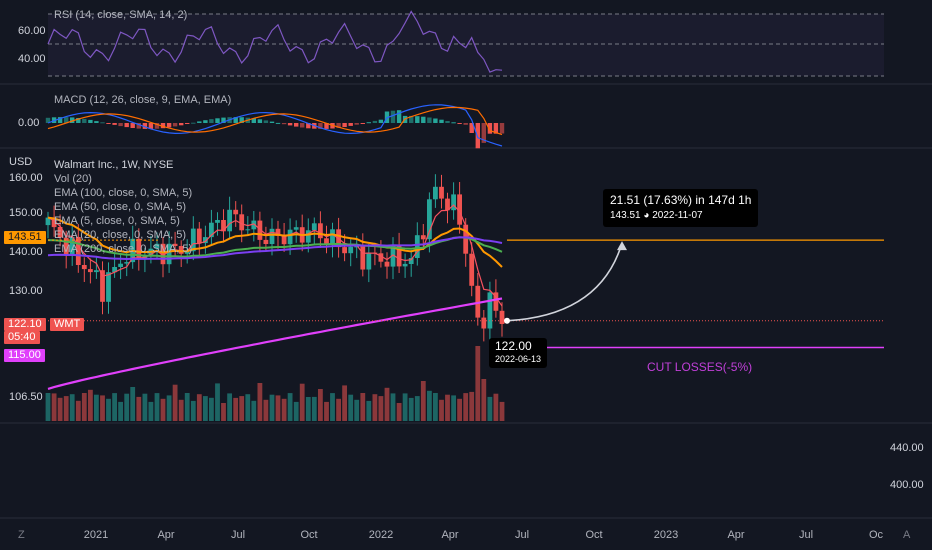  What do you see at coordinates (275, 121) in the screenshot?
I see `signal-line` at bounding box center [275, 121].